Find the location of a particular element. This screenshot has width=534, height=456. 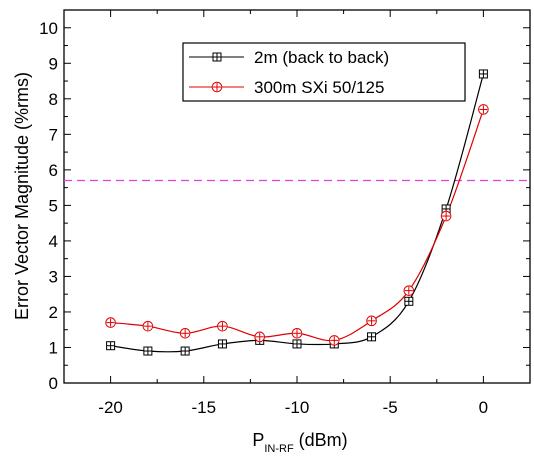

y-tick-label: 7 is located at coordinates (53, 134).